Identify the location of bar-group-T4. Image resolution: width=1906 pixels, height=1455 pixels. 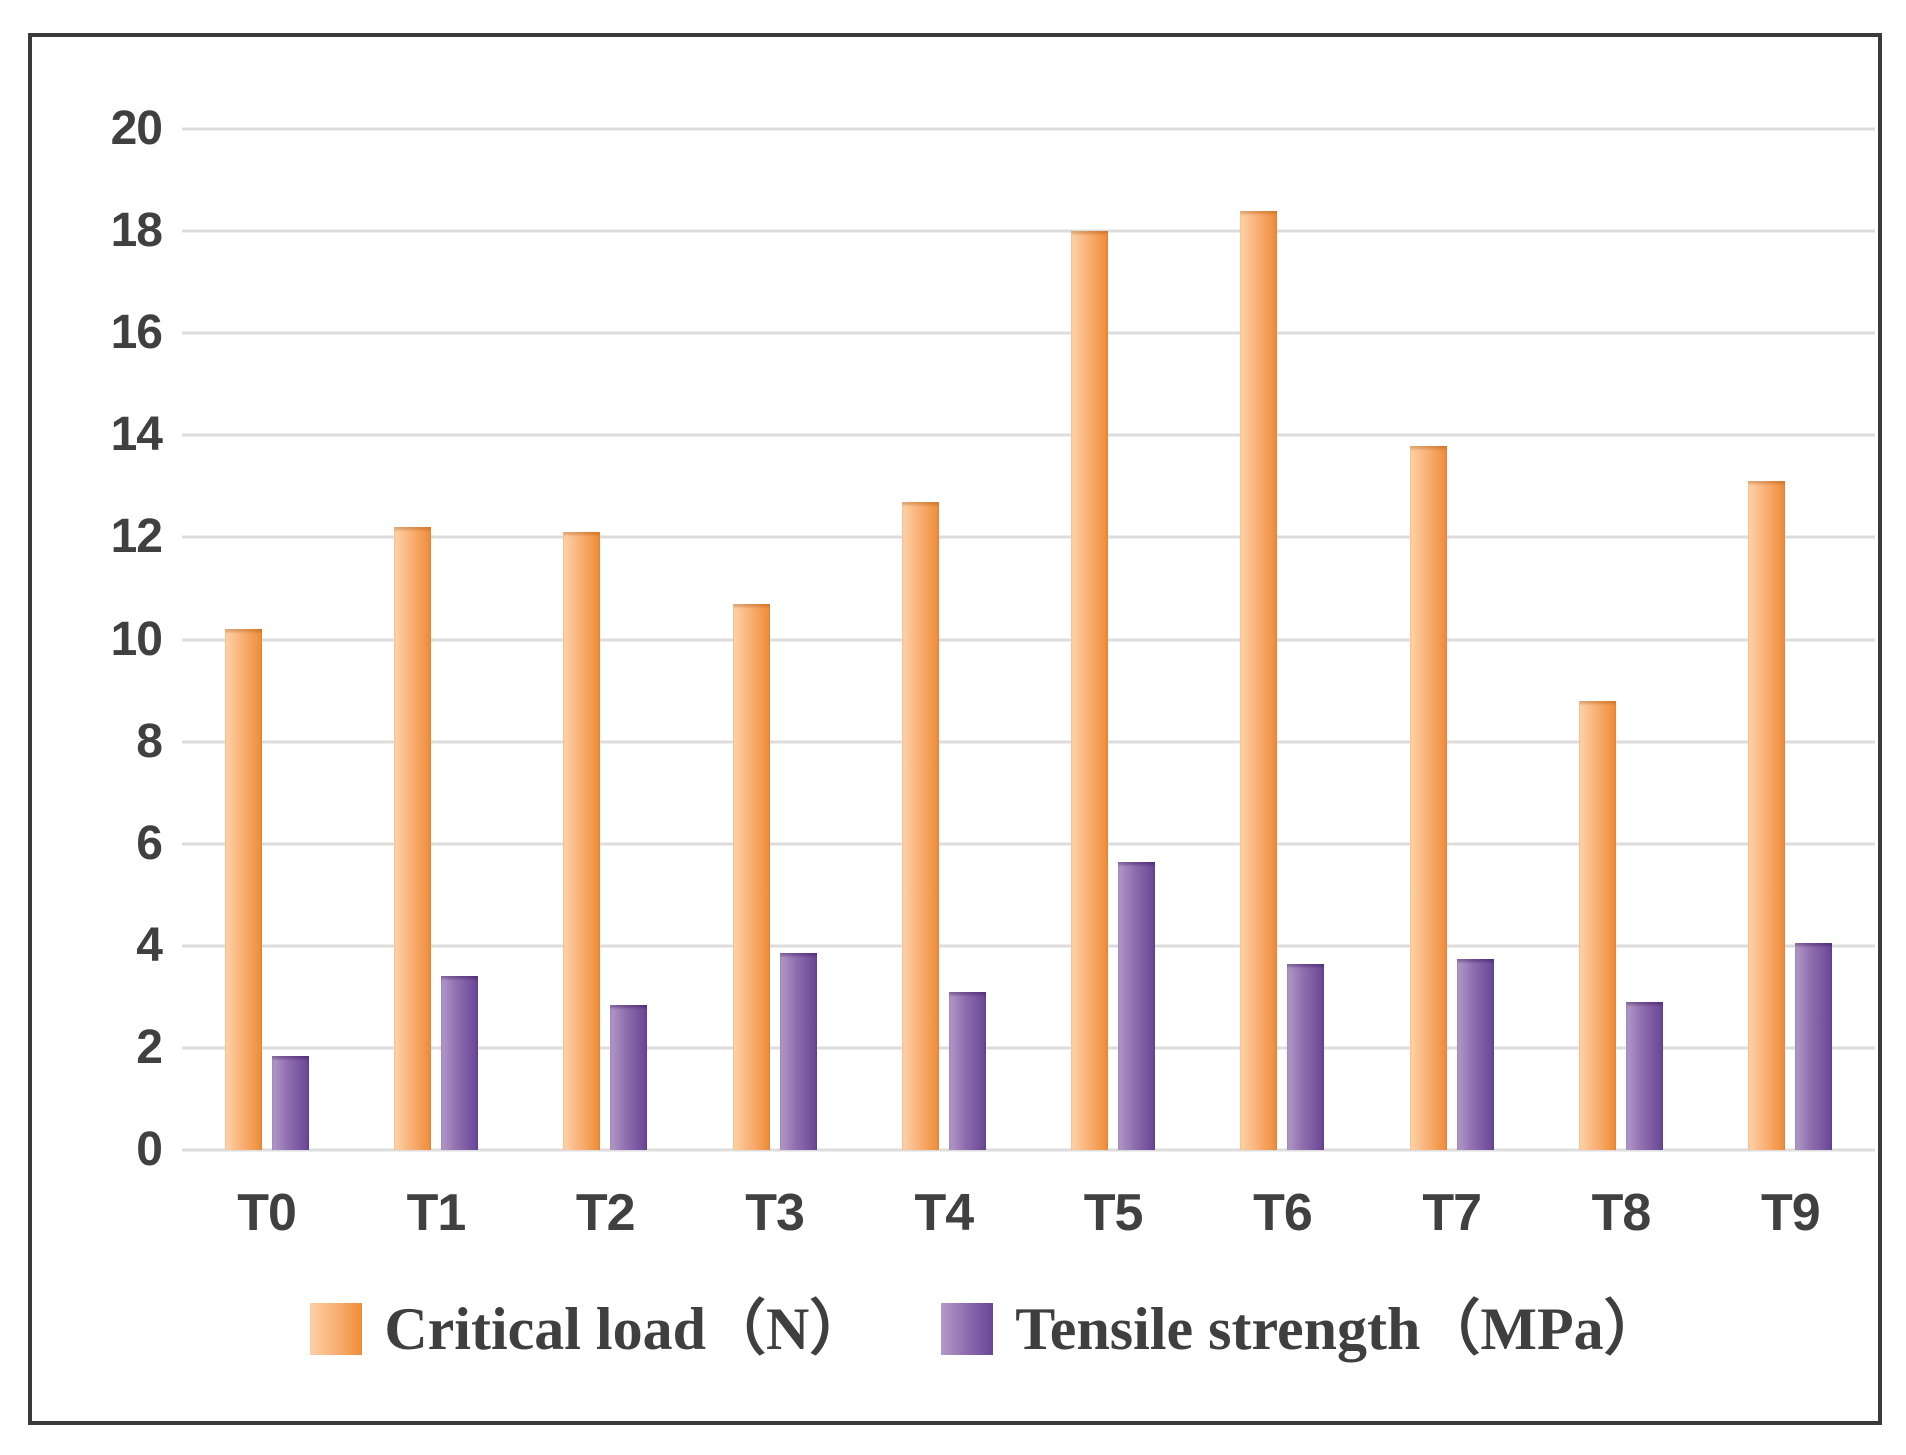
(943, 639).